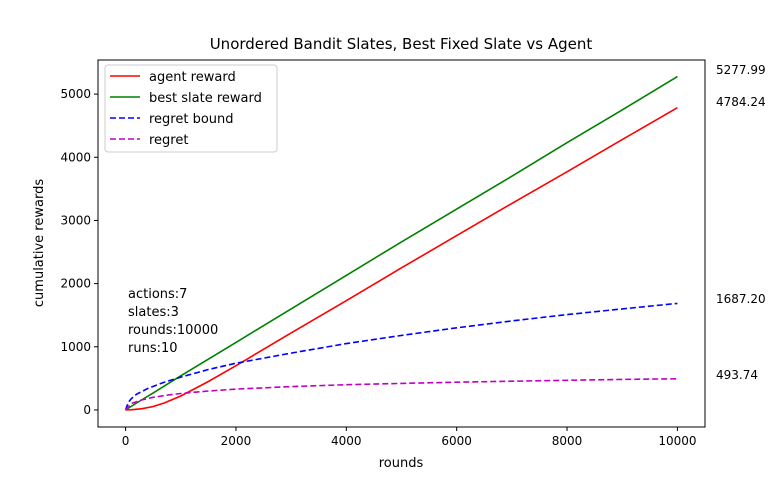 Image resolution: width=783 pixels, height=484 pixels. I want to click on annotation-line: rounds:10000, so click(173, 330).